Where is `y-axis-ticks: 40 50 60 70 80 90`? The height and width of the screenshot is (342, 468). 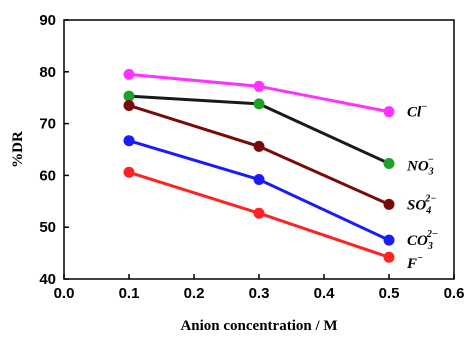
y-axis-ticks: 40 50 60 70 80 90 is located at coordinates (54, 150).